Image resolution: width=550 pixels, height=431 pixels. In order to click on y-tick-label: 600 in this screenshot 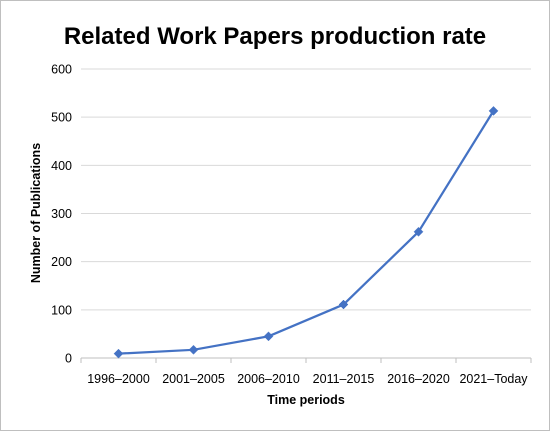, I will do `click(61, 70)`.